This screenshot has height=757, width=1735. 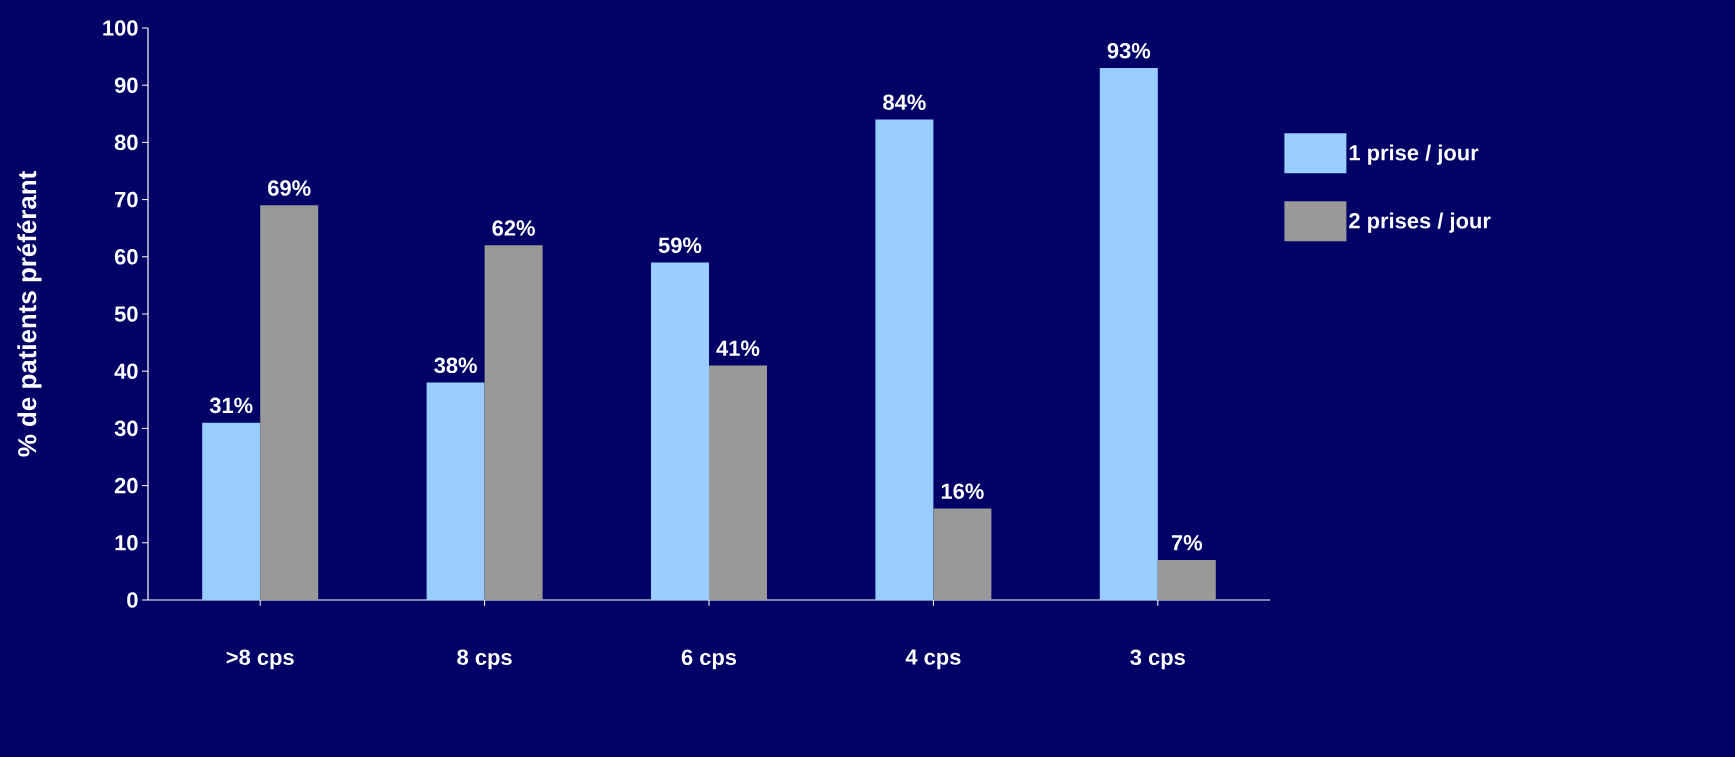 I want to click on data-label: 31%, so click(x=231, y=405).